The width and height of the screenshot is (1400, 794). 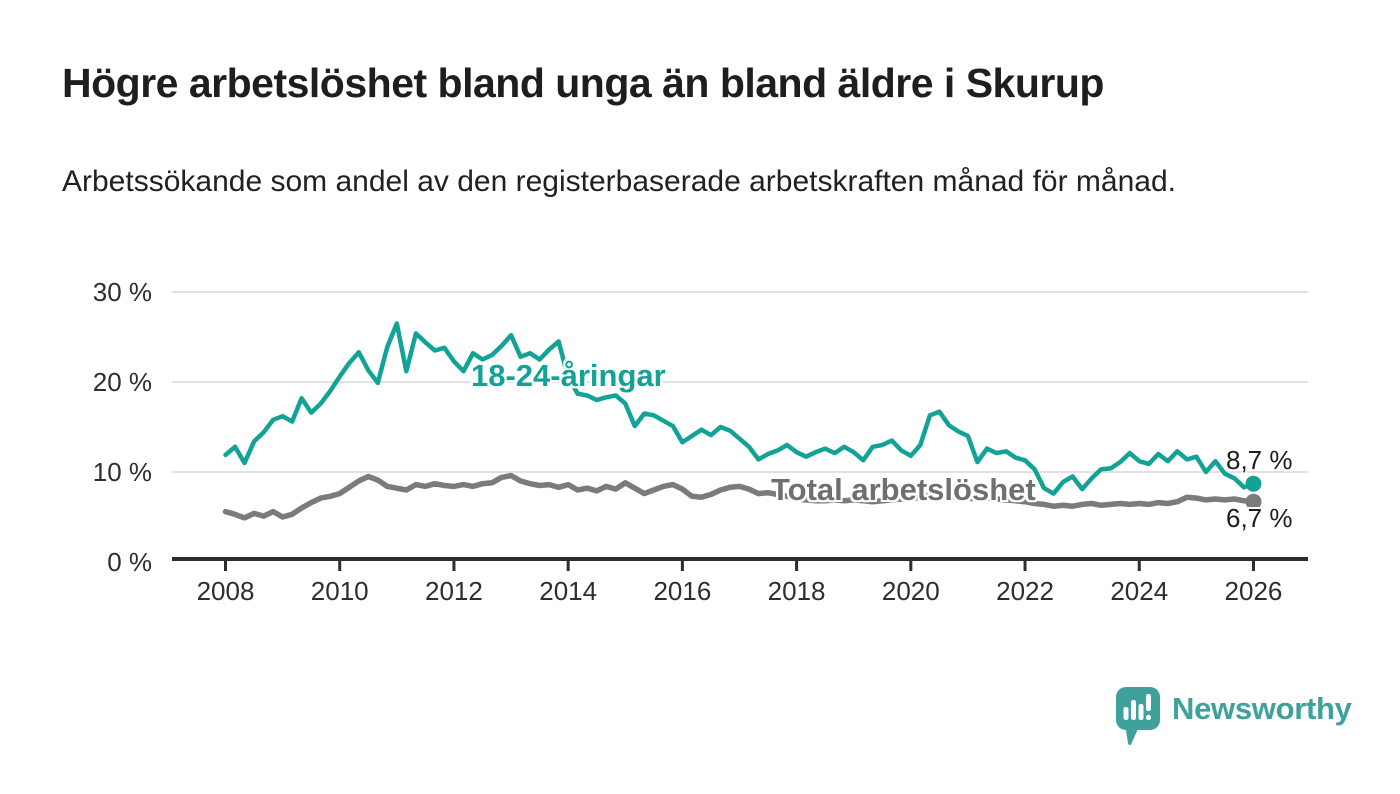 I want to click on newsworthy-brand-text: Newsworthy, so click(x=1262, y=708).